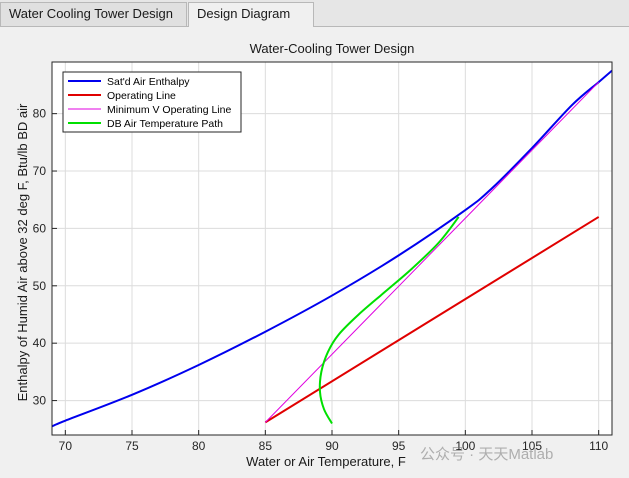  I want to click on y-tick-label: 70, so click(40, 171).